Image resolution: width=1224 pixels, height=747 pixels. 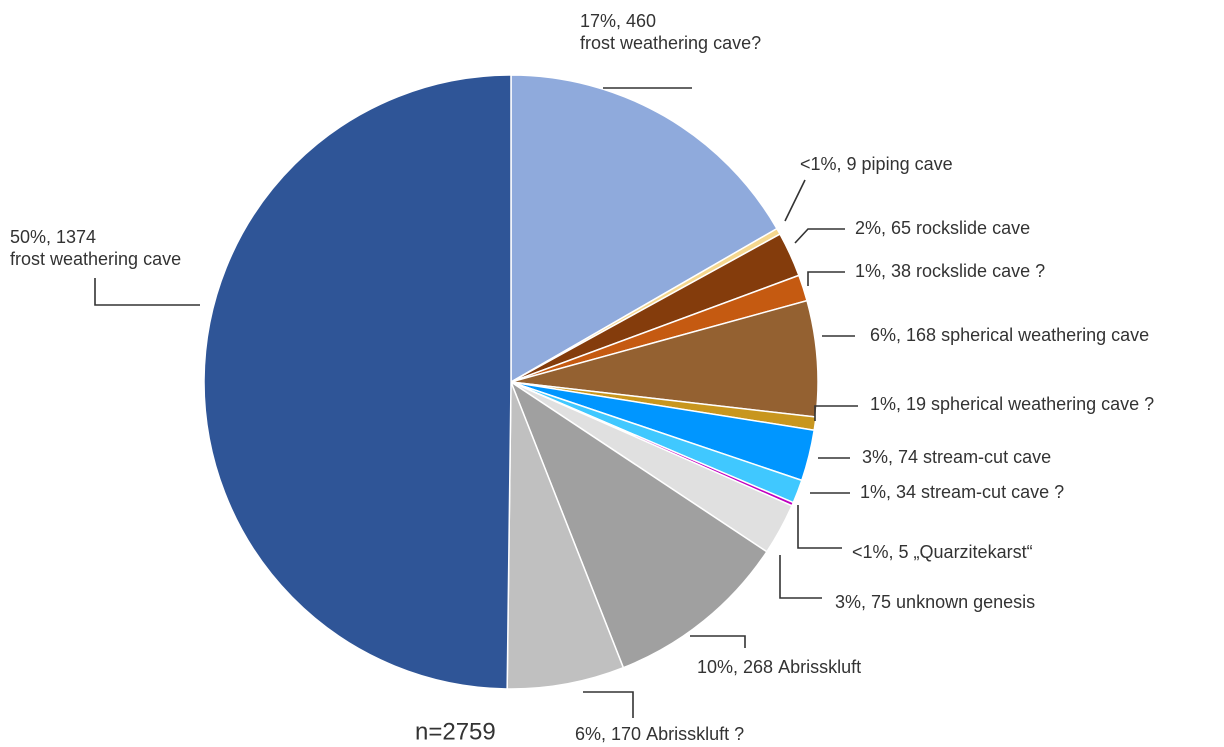 What do you see at coordinates (695, 734) in the screenshot?
I see `category-label: Abrisskluft ?` at bounding box center [695, 734].